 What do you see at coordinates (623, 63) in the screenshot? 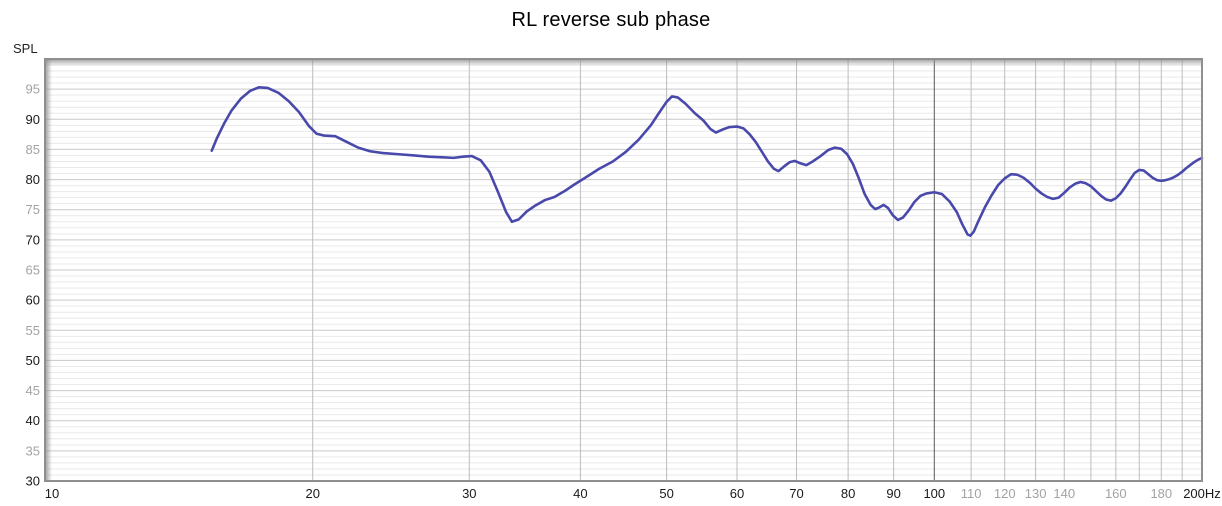
I see `plot-bevel-top` at bounding box center [623, 63].